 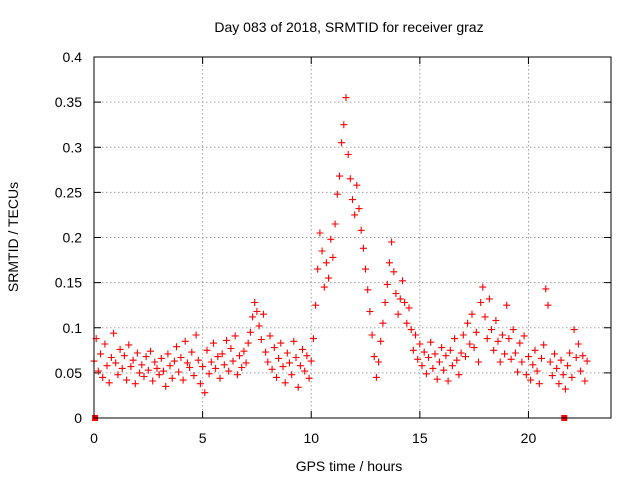 What do you see at coordinates (311, 438) in the screenshot?
I see `x-tick-label: 10` at bounding box center [311, 438].